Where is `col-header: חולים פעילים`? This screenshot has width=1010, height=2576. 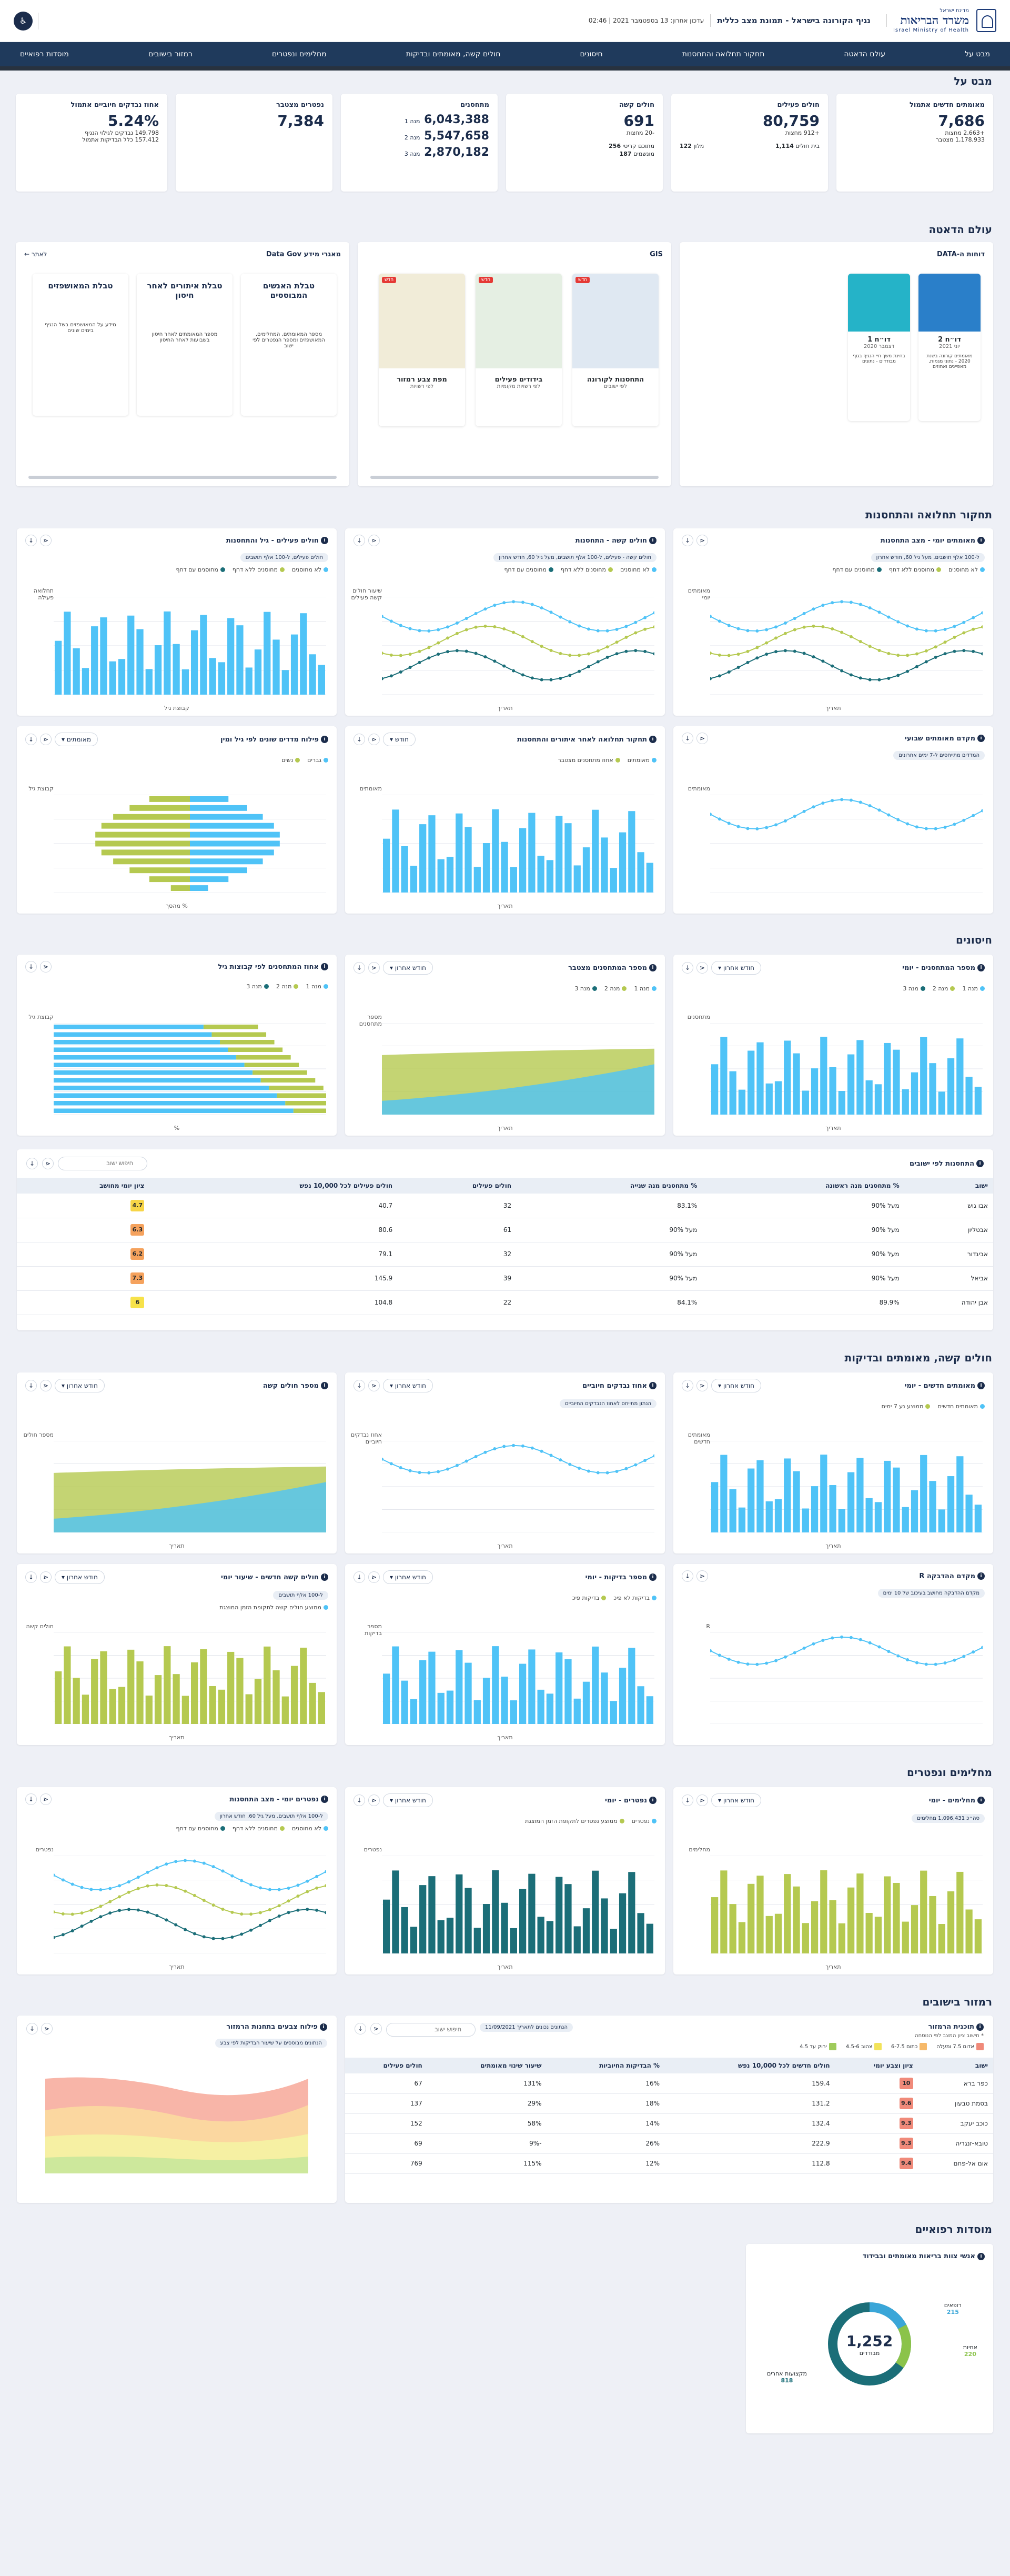 col-header: חולים פעילים is located at coordinates (386, 2065).